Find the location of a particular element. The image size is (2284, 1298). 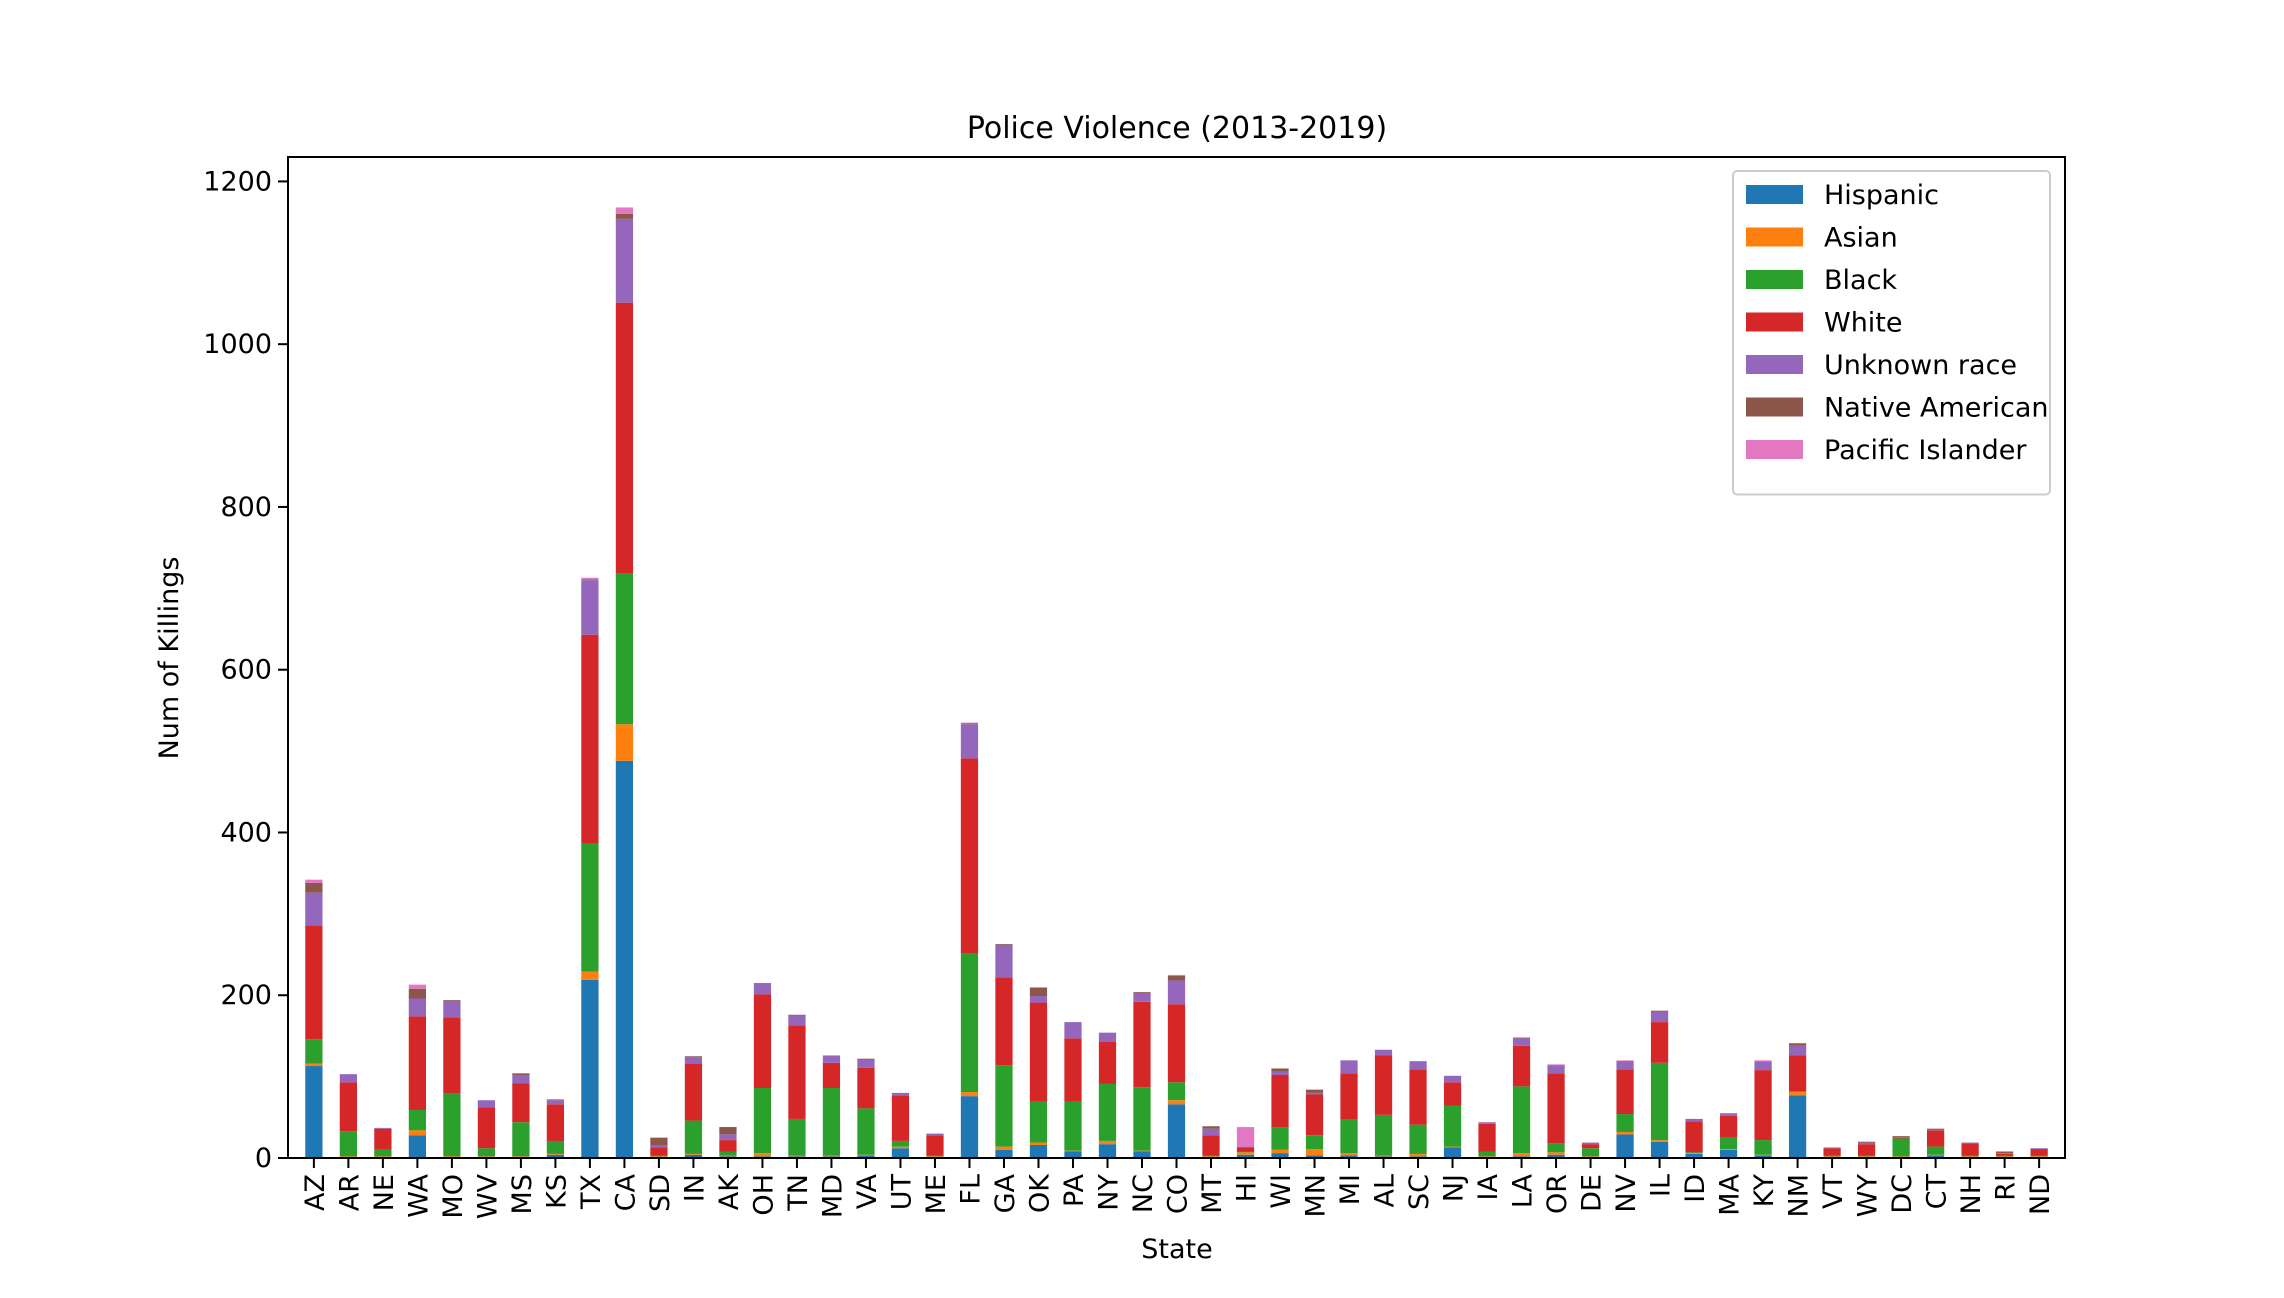

x-tick-label: MT is located at coordinates (1212, 1194).